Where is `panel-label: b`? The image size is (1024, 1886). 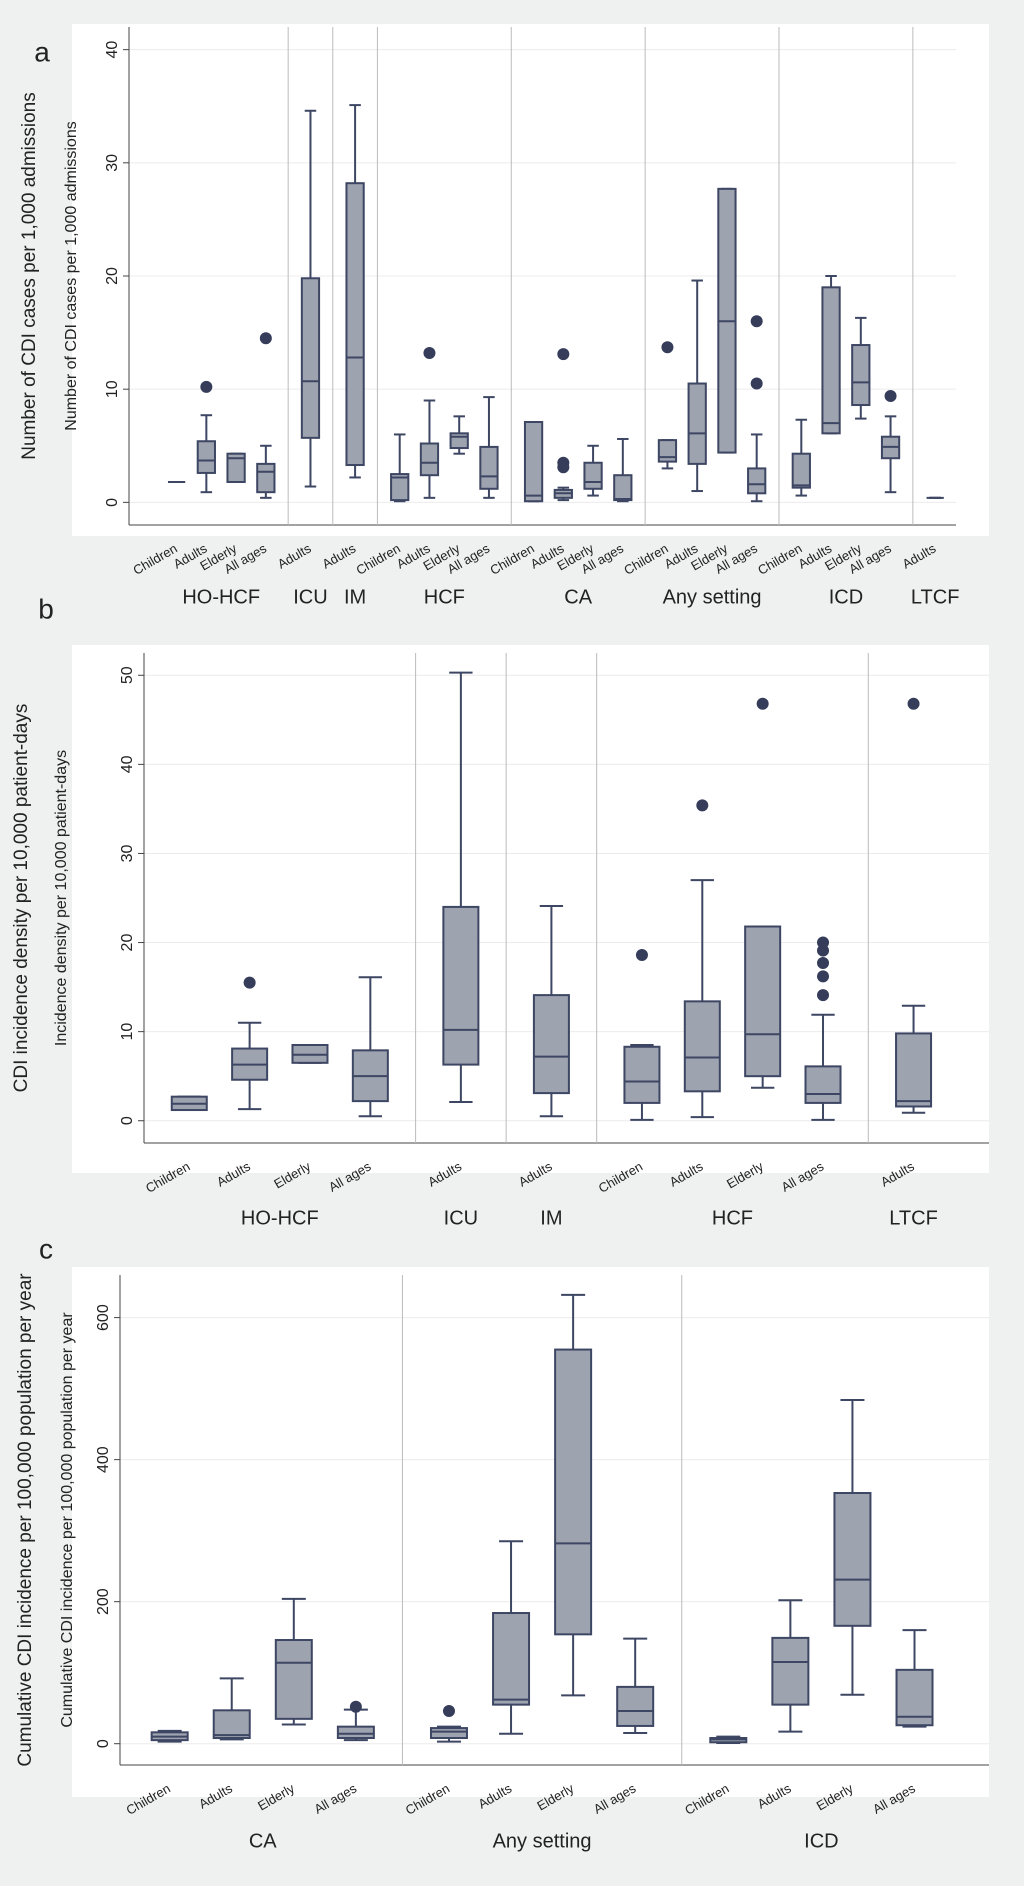
panel-label: b is located at coordinates (46, 608).